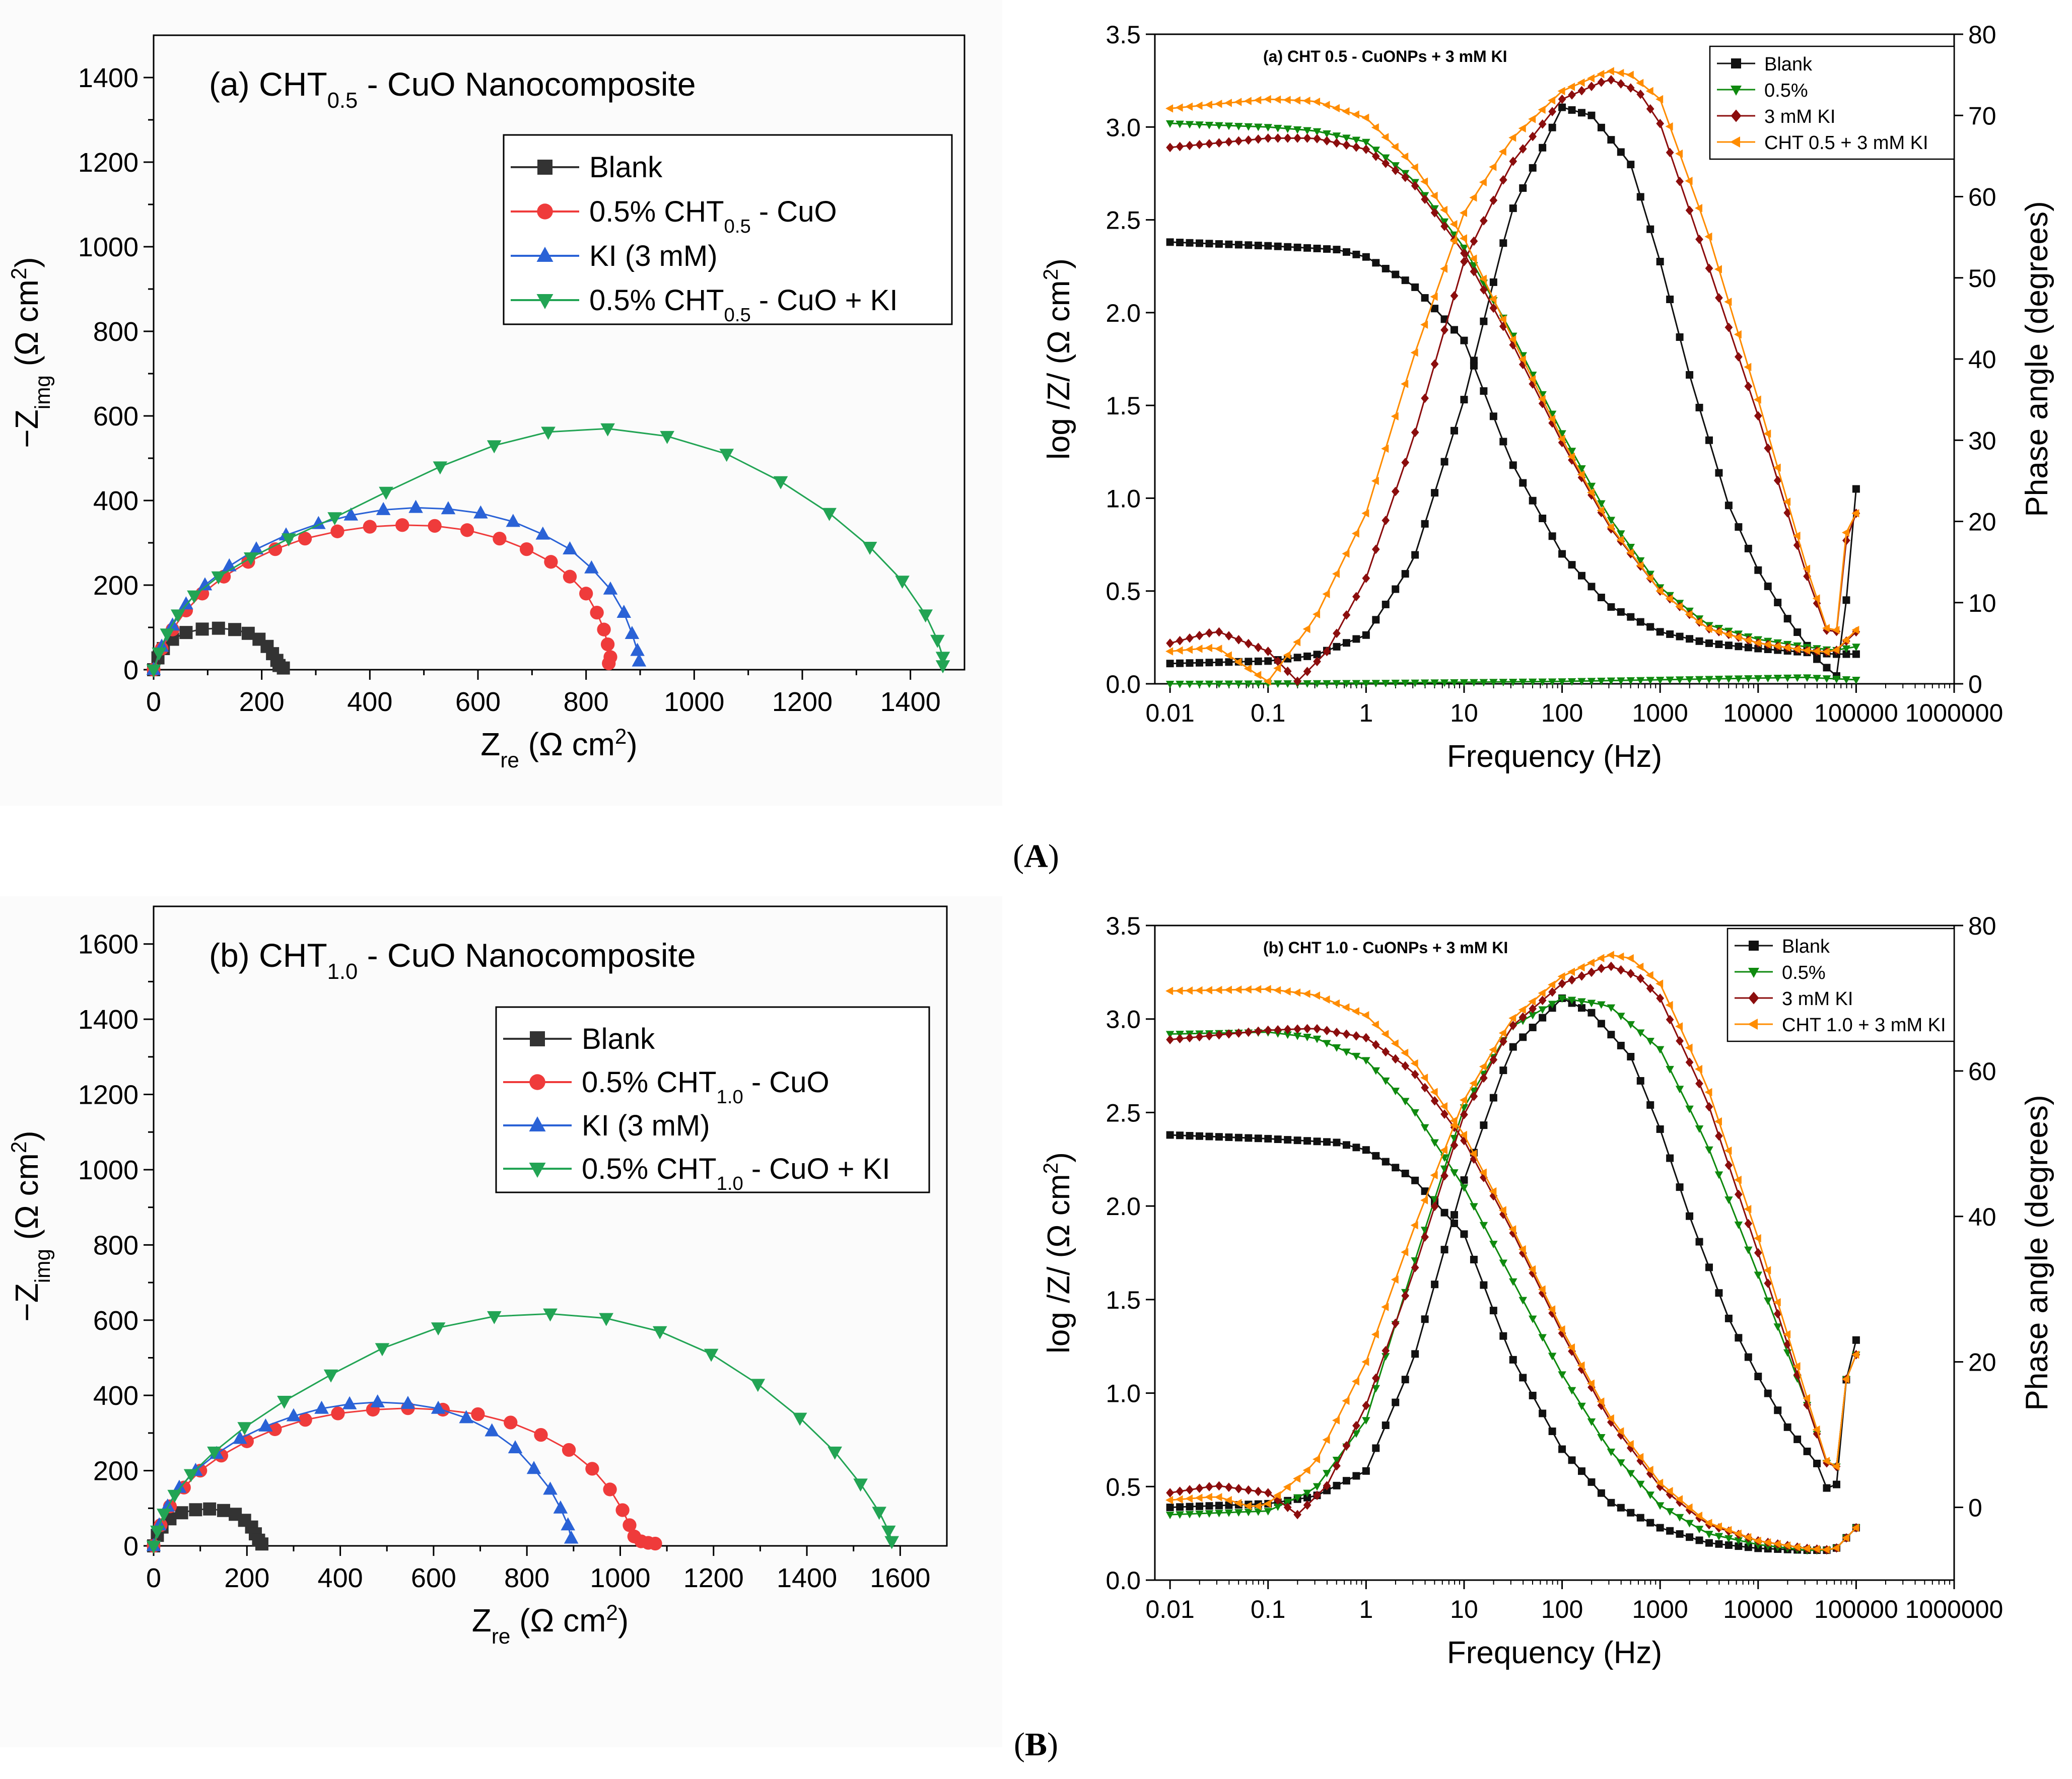 Image resolution: width=2072 pixels, height=1779 pixels. Describe the element at coordinates (1123, 498) in the screenshot. I see `bode-a-ytick-label-2: 1.0` at that location.